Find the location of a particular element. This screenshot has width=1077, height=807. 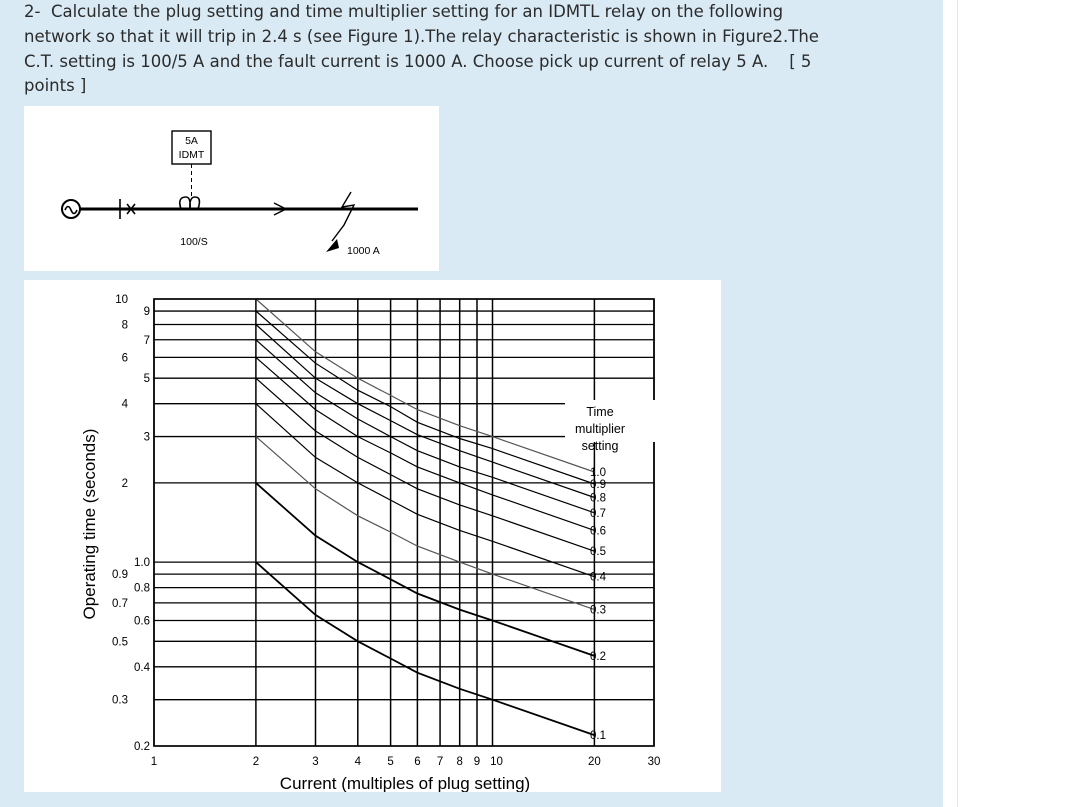

y-tick-label-inner: 0.6 is located at coordinates (142, 621).